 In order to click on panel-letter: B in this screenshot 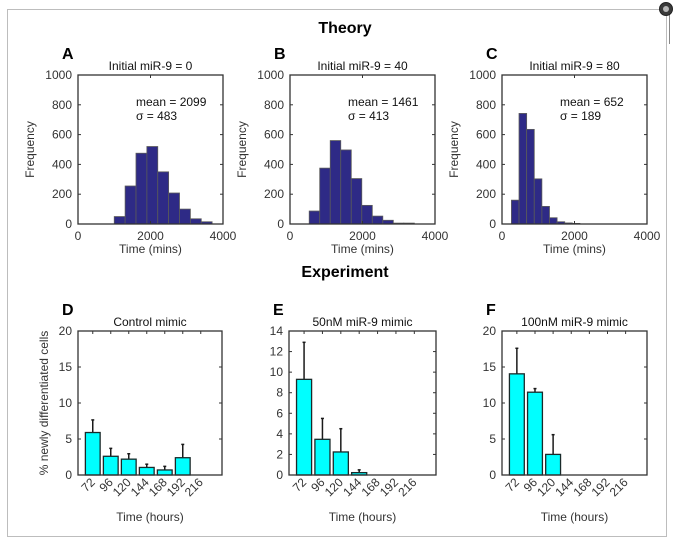, I will do `click(280, 54)`.